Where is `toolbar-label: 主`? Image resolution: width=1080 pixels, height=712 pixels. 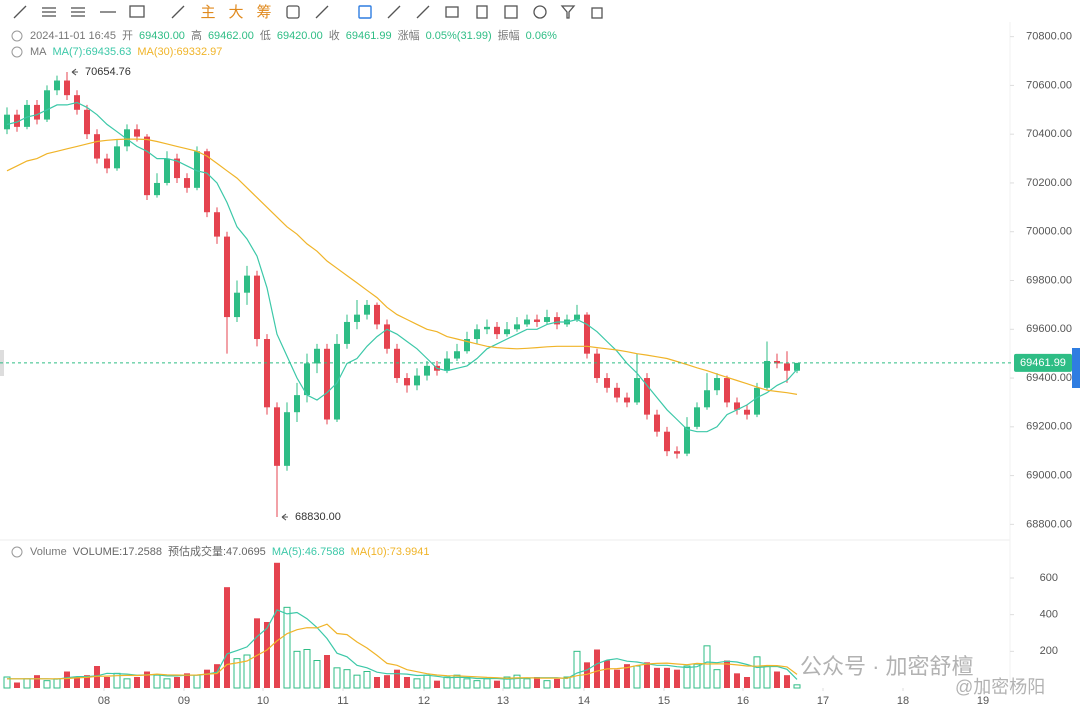
toolbar-label: 主 is located at coordinates (207, 12).